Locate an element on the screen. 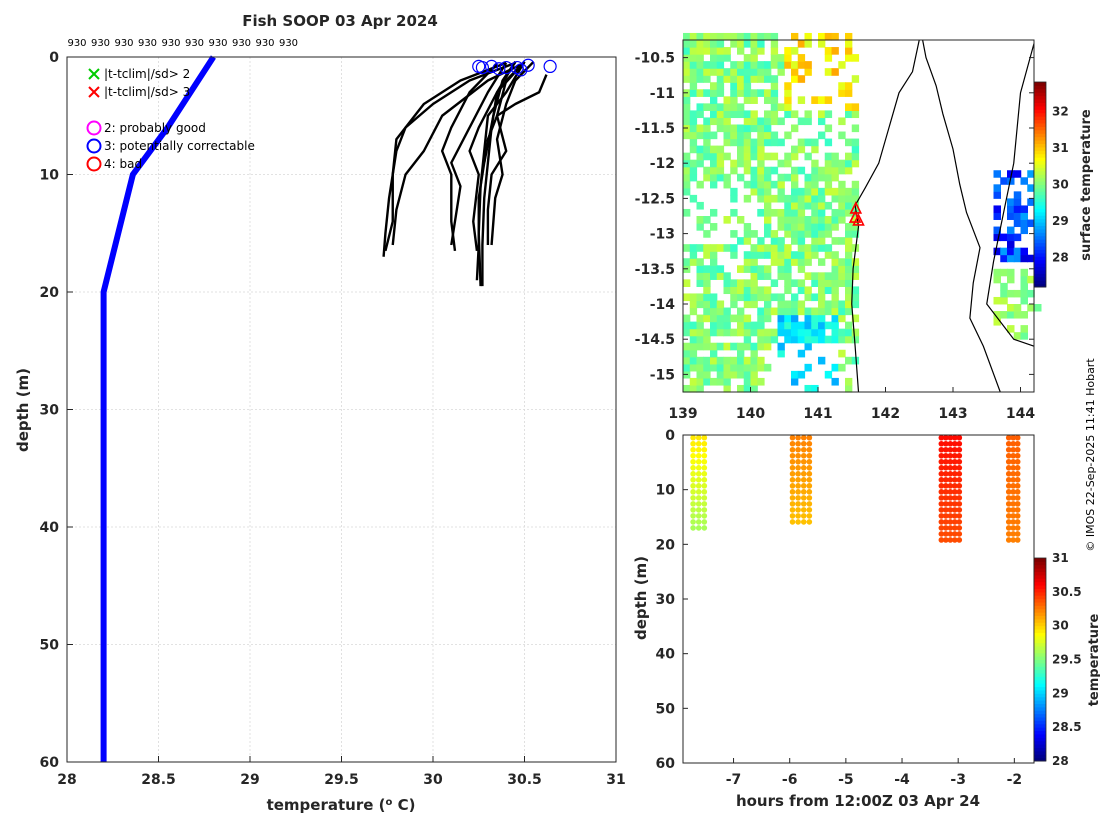 The image size is (1100, 820). x-tick-label: -5 is located at coordinates (846, 780).